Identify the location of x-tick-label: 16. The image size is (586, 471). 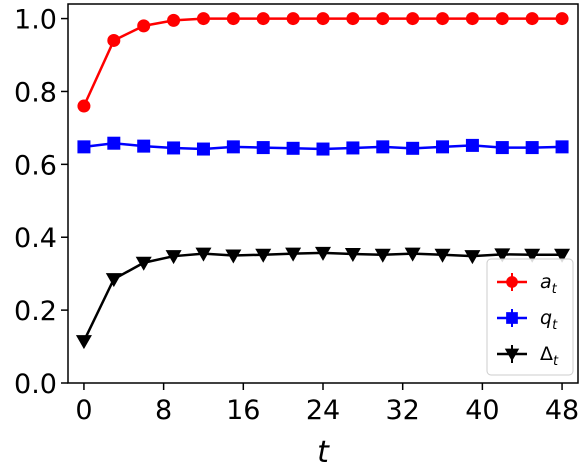
(243, 410).